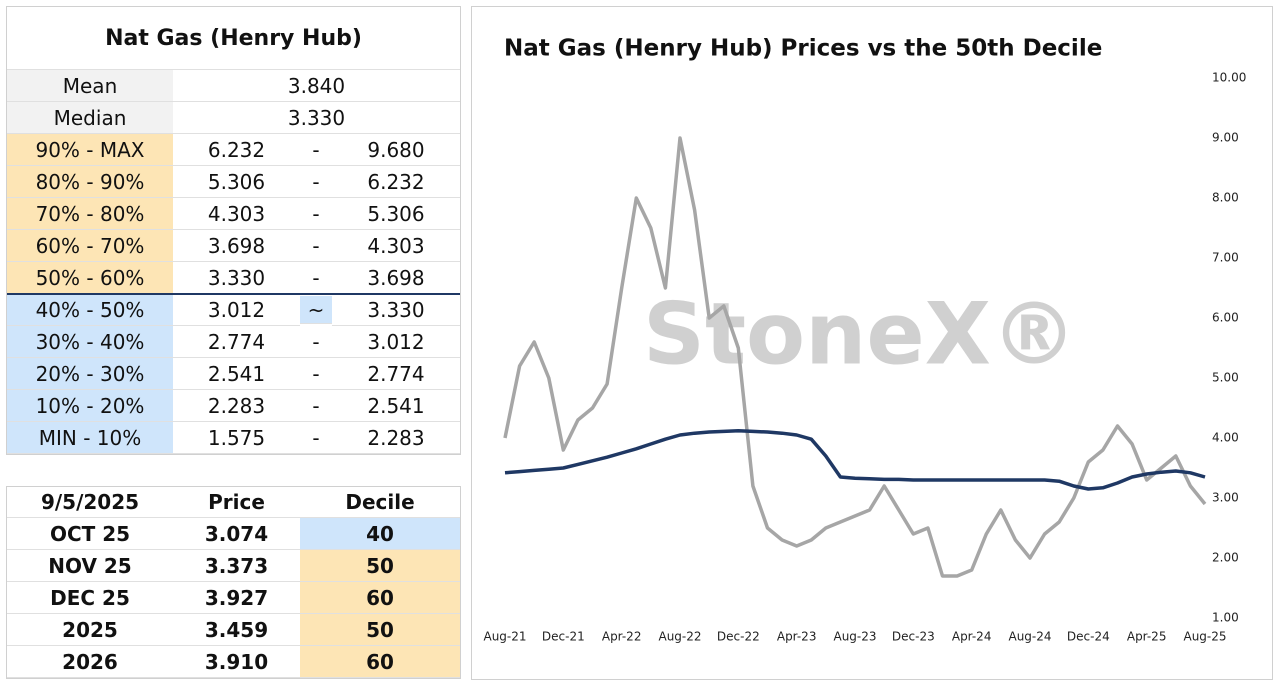  I want to click on decile-label: 50% - 60%, so click(90, 278).